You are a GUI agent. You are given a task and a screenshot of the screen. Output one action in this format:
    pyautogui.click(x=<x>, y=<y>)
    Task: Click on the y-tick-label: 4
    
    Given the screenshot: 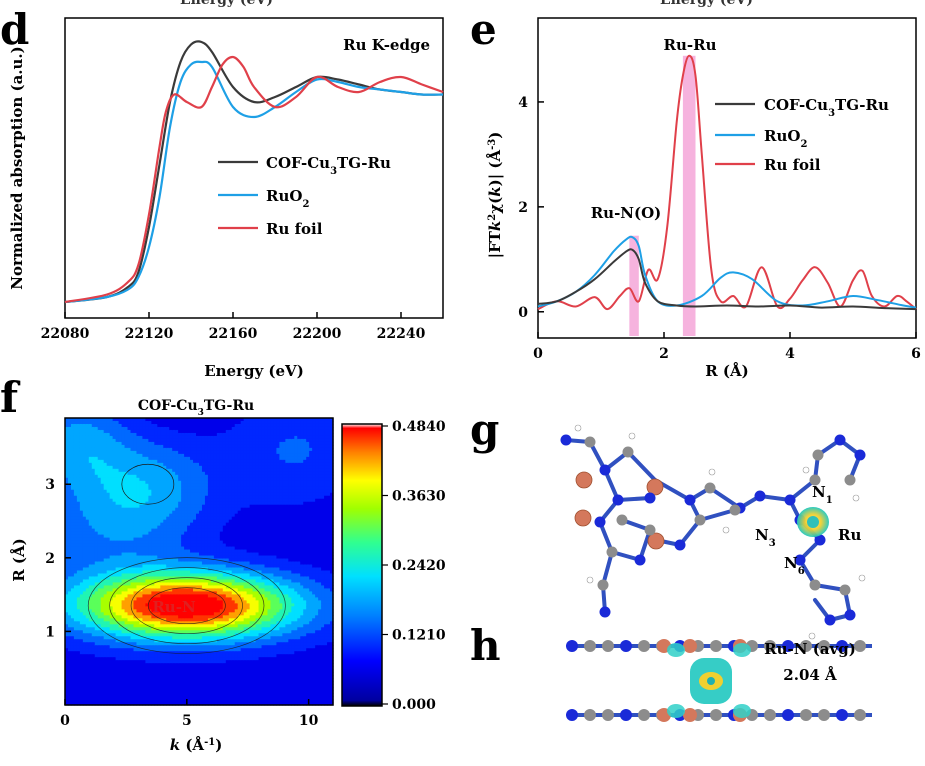 What is the action you would take?
    pyautogui.click(x=523, y=103)
    